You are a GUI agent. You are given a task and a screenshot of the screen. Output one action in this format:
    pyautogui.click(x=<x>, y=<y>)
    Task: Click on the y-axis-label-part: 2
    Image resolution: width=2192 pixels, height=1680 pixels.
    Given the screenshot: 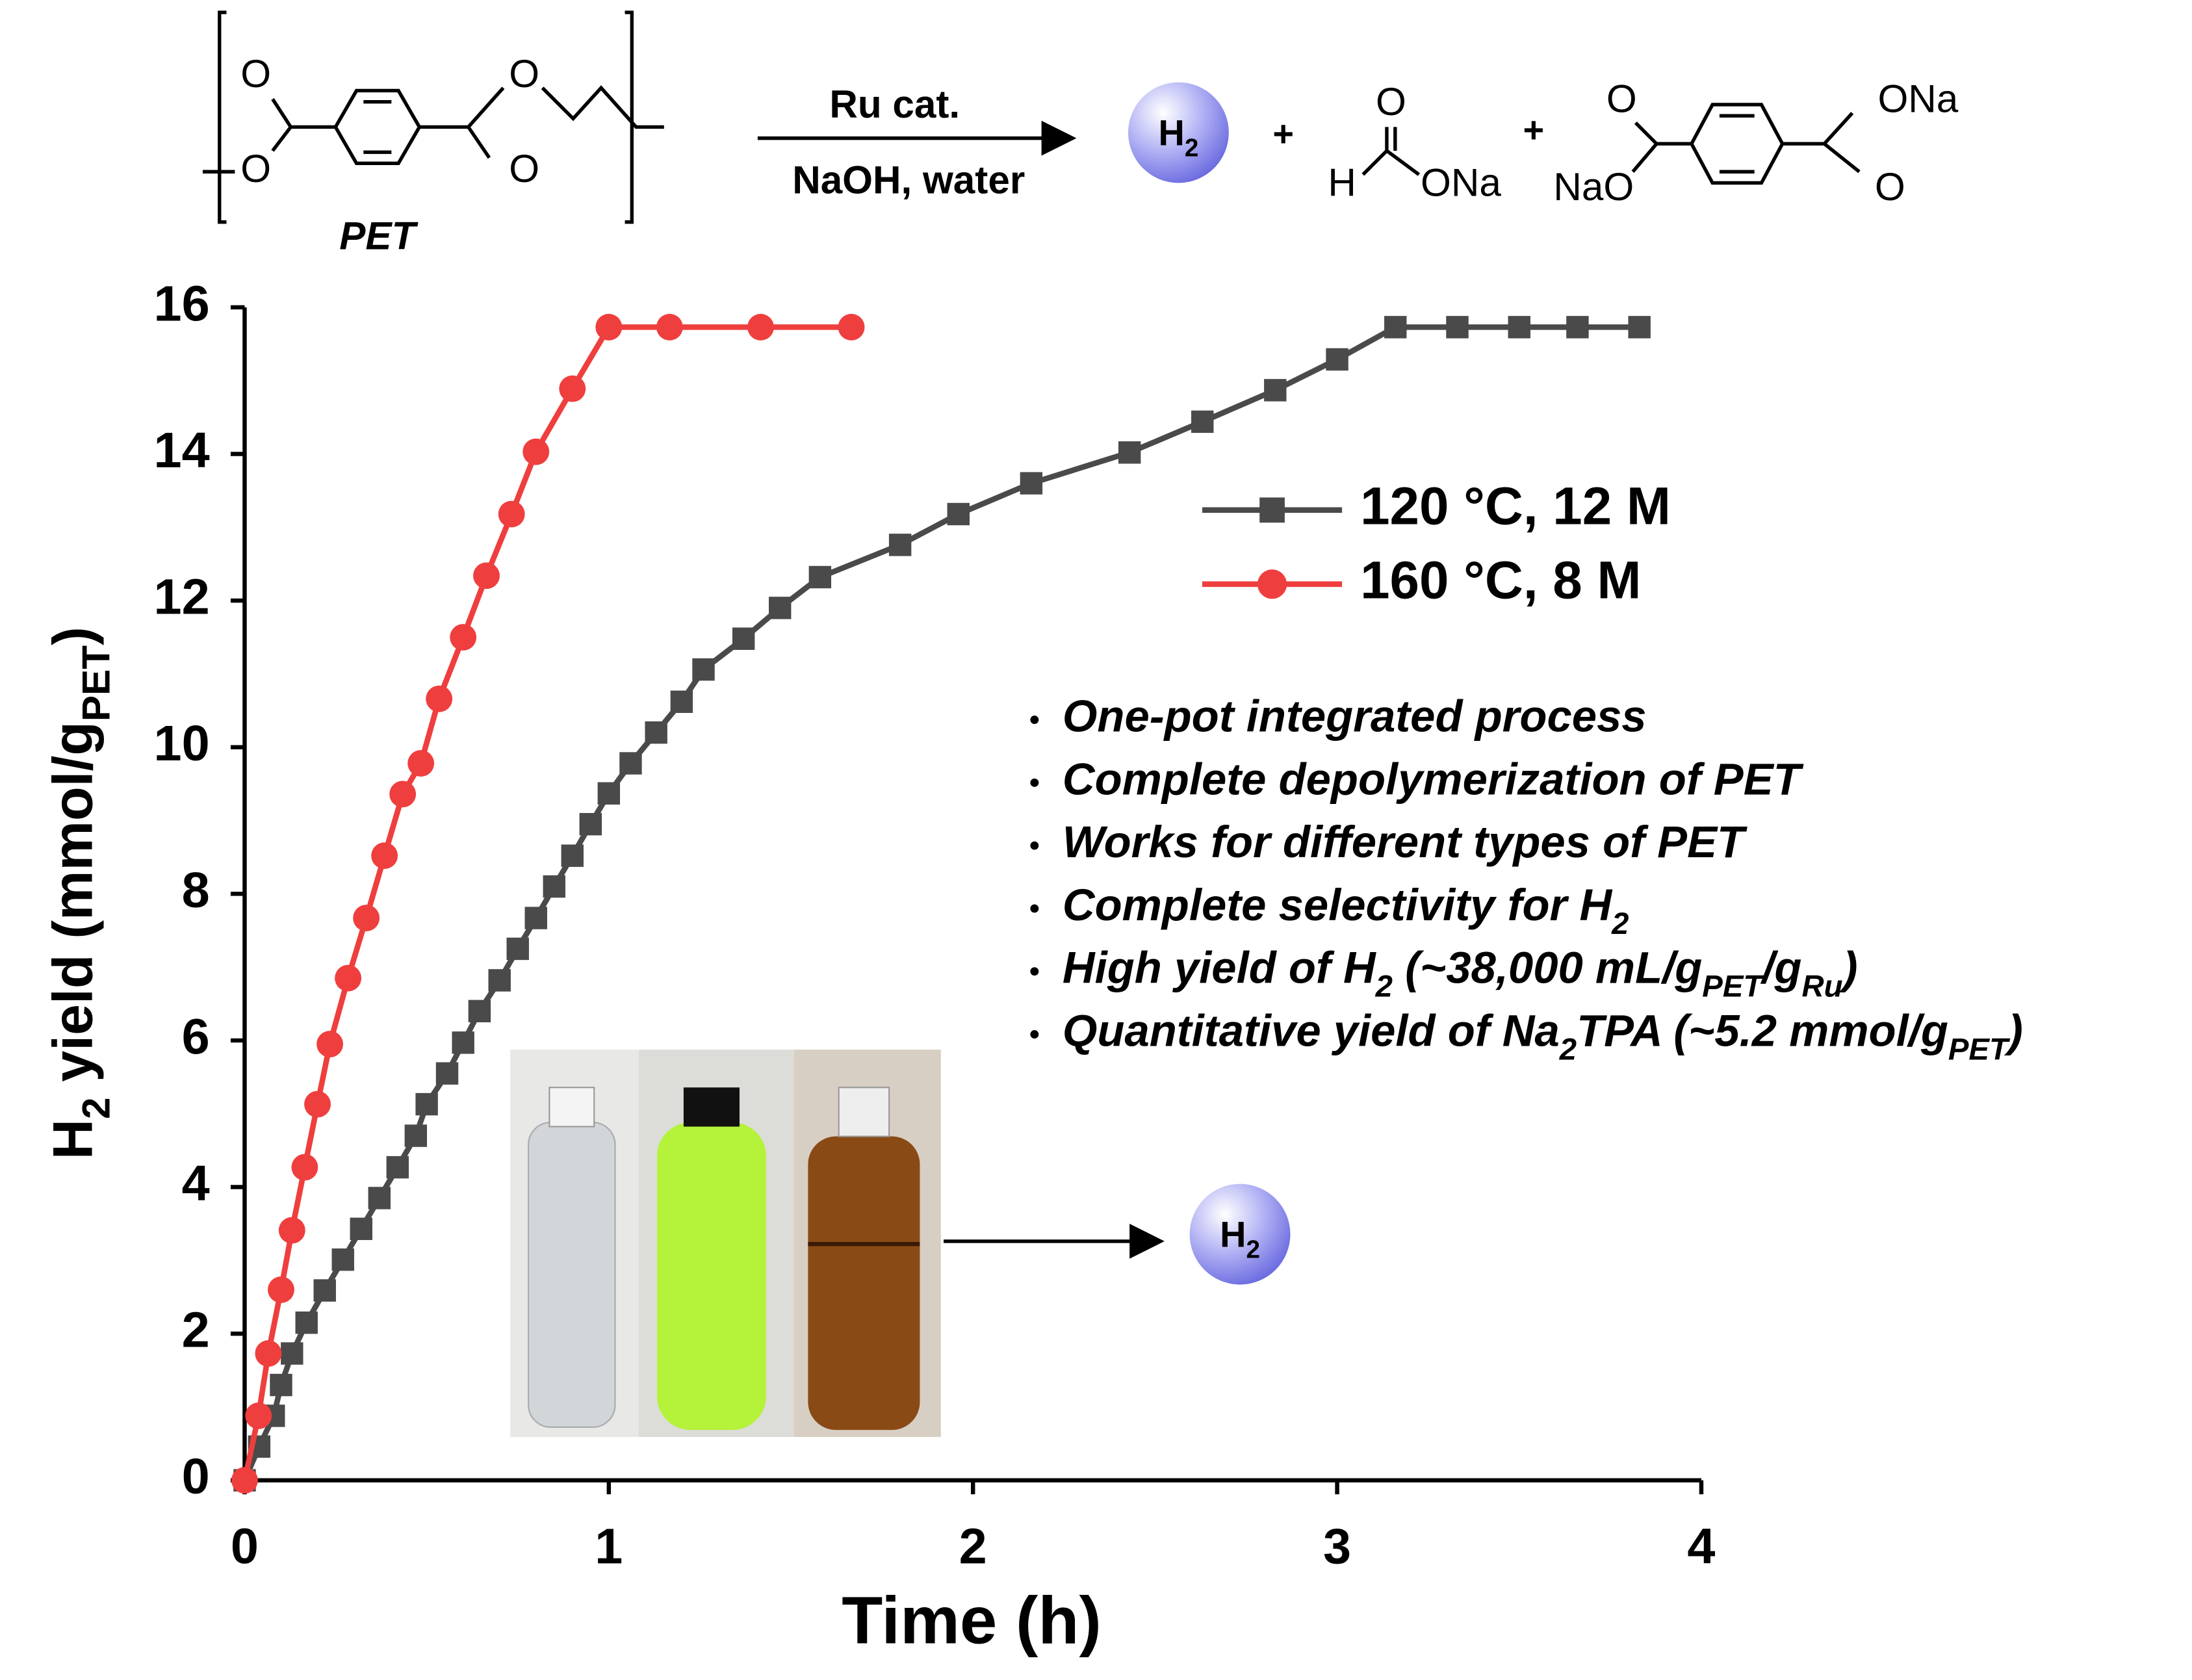 What is the action you would take?
    pyautogui.click(x=95, y=1109)
    